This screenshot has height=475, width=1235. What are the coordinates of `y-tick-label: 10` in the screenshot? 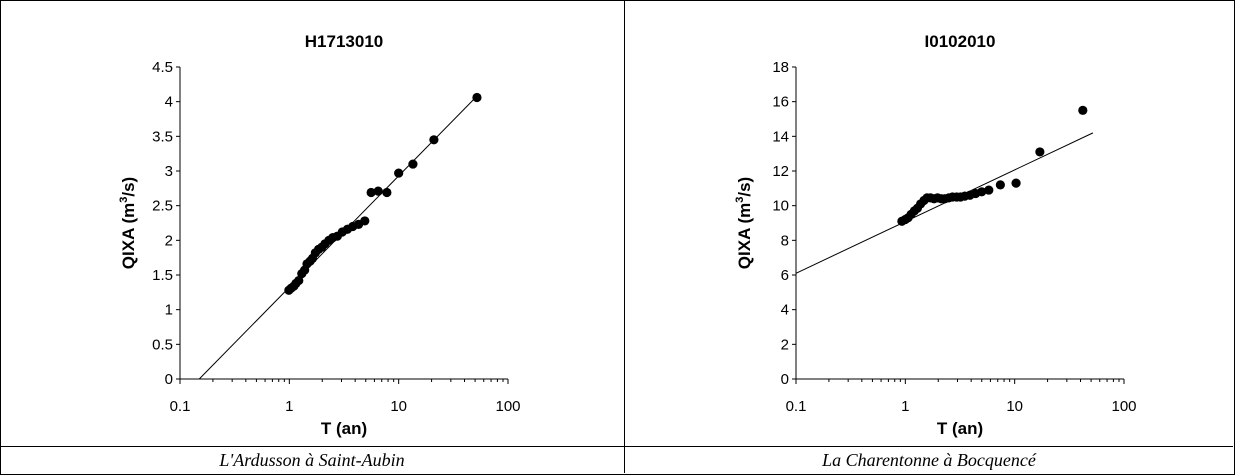 It's located at (780, 206).